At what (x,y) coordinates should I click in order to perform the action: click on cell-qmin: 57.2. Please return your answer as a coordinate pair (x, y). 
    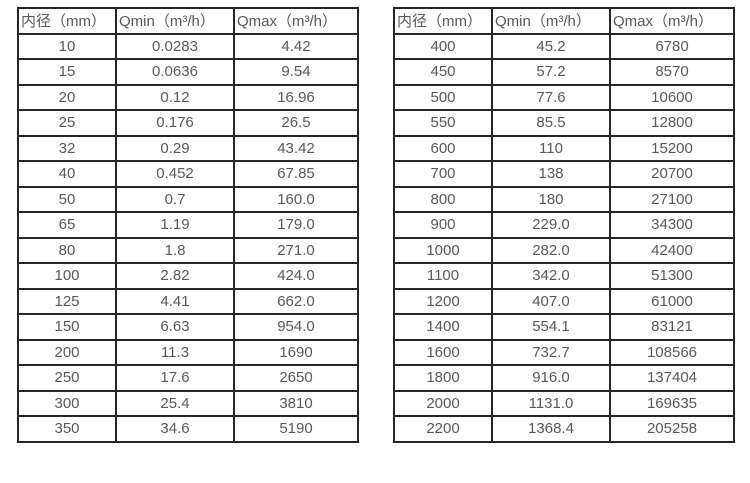
    Looking at the image, I should click on (551, 72).